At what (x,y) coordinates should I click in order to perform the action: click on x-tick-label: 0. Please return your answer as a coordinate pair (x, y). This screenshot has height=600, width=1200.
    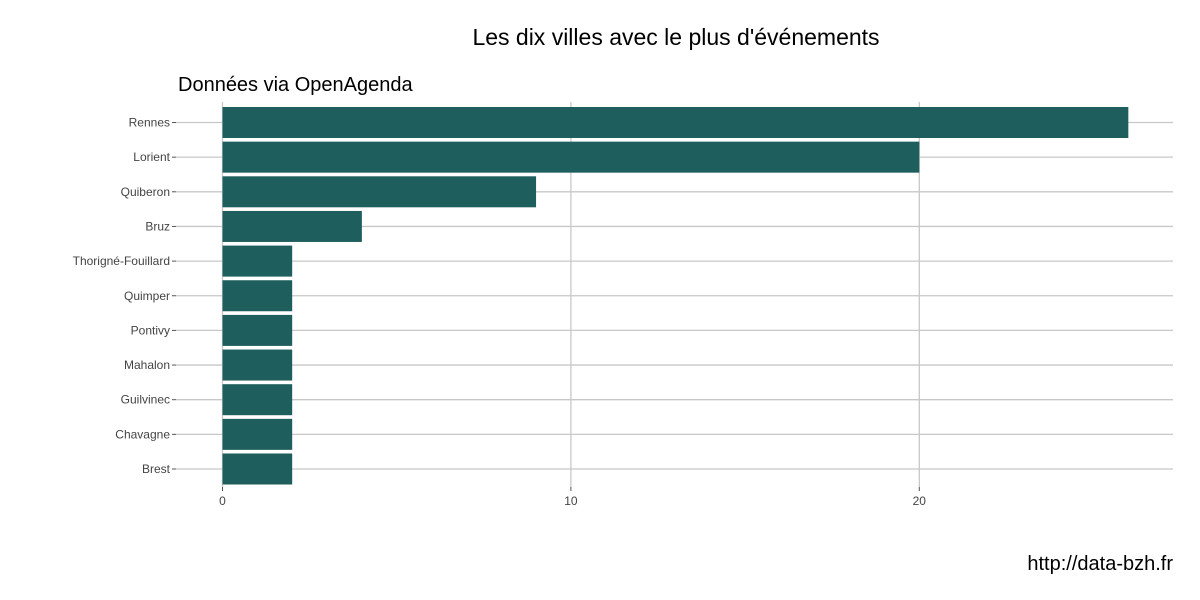
    Looking at the image, I should click on (222, 501).